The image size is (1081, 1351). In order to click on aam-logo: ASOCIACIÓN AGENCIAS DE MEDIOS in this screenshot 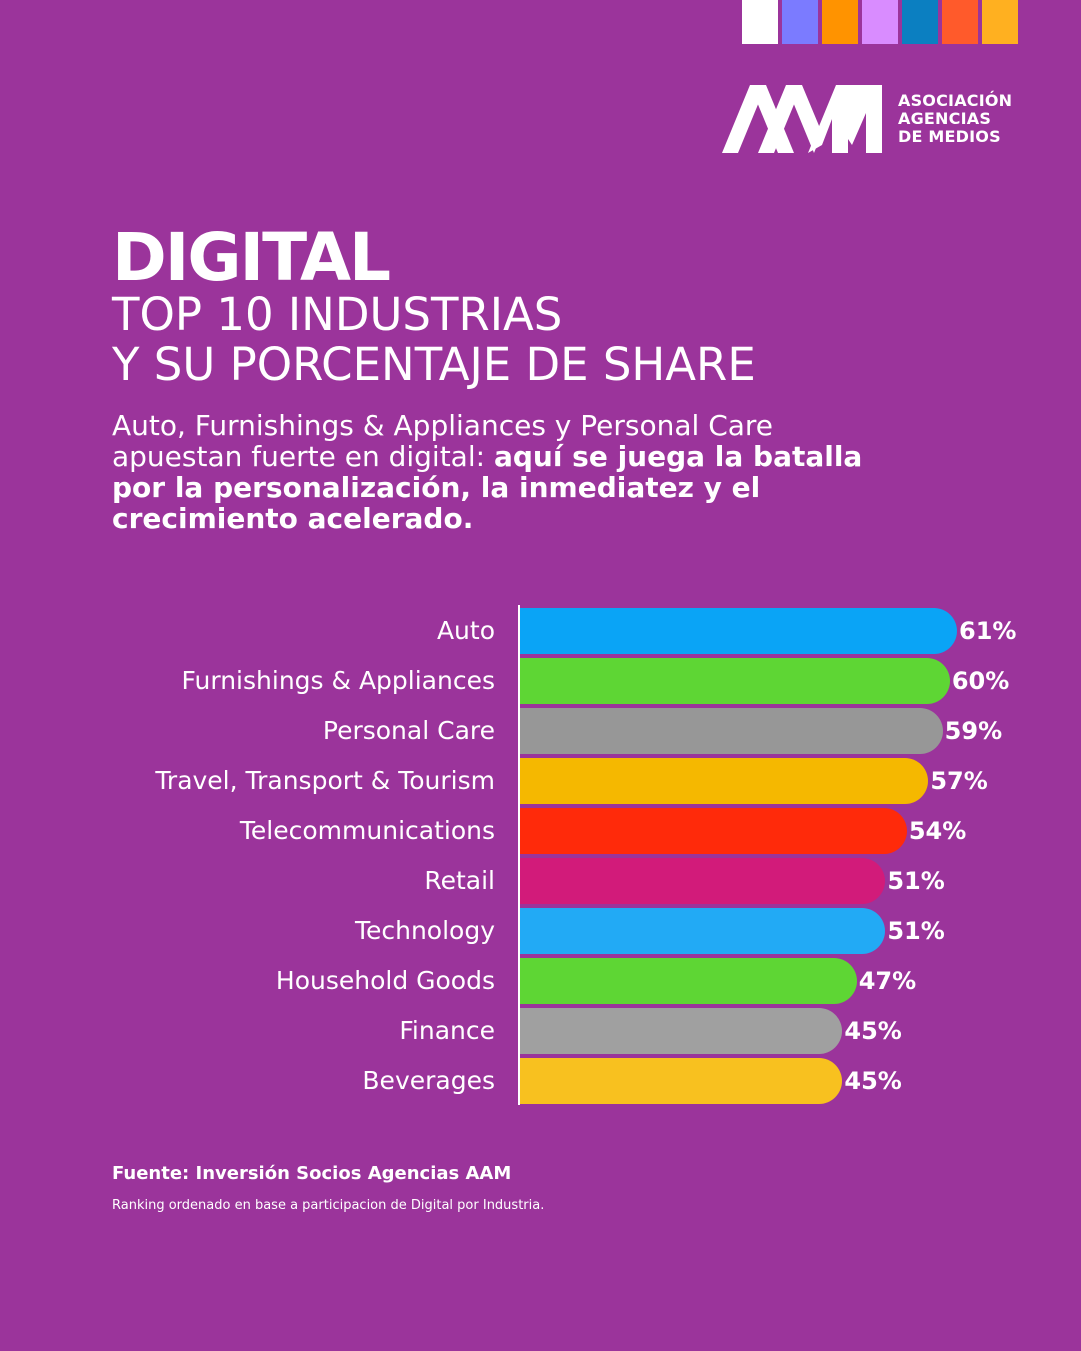, I will do `click(867, 119)`.